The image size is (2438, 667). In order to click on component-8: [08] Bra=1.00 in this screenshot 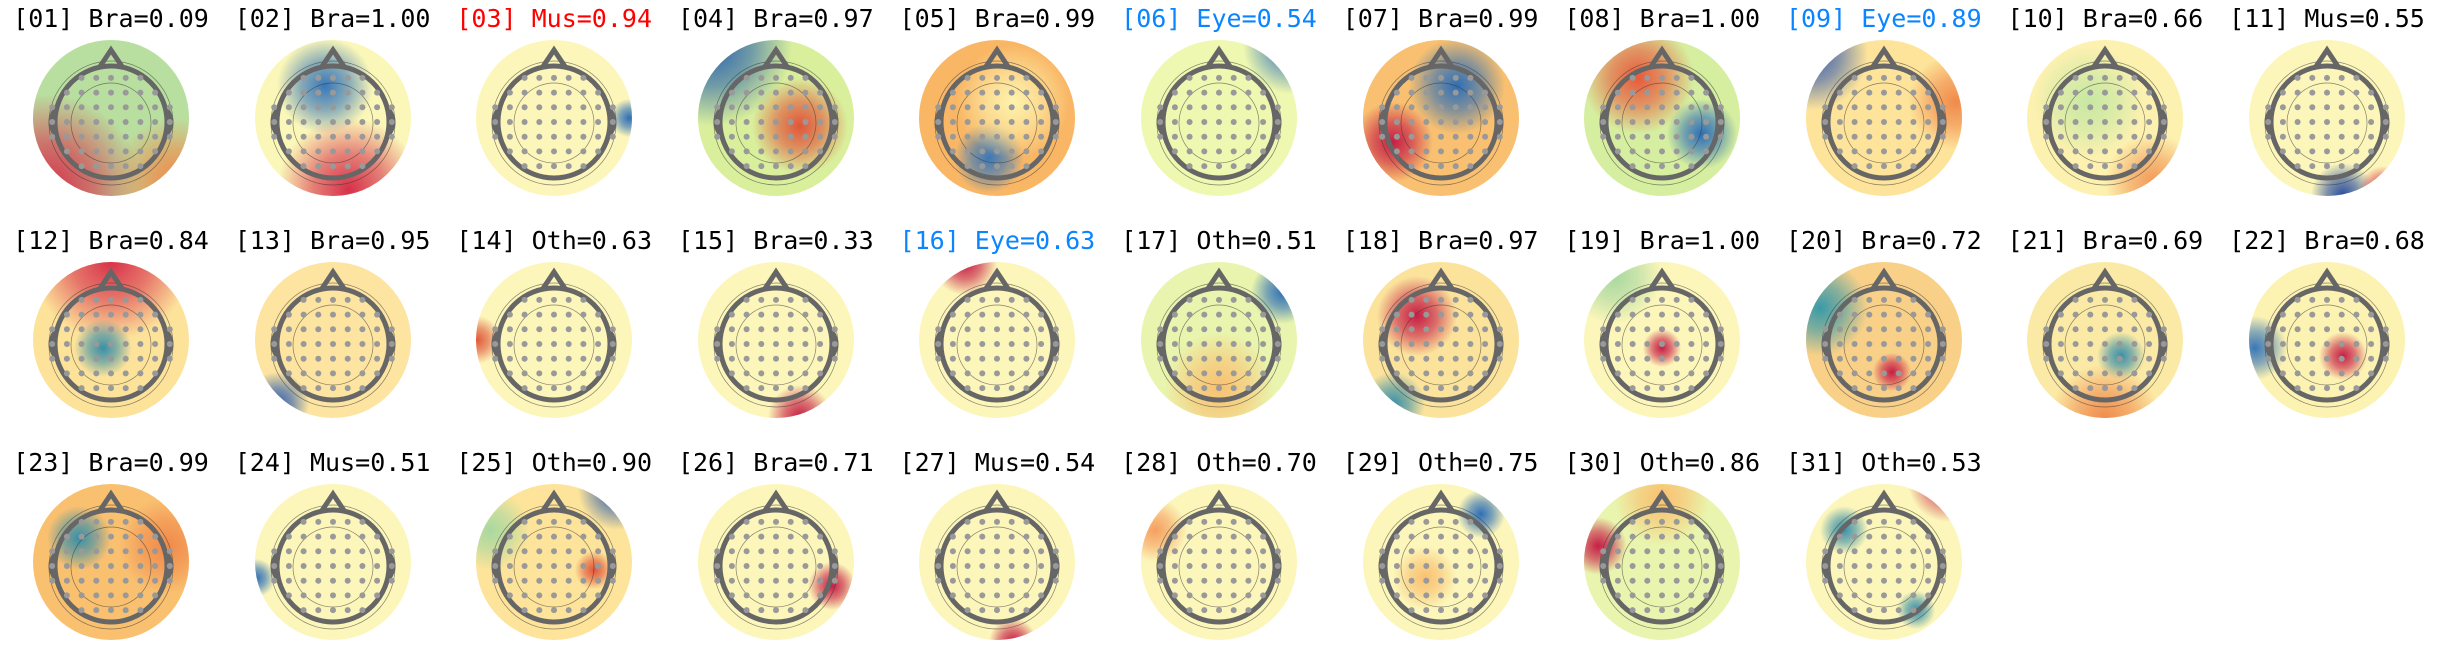, I will do `click(1662, 111)`.